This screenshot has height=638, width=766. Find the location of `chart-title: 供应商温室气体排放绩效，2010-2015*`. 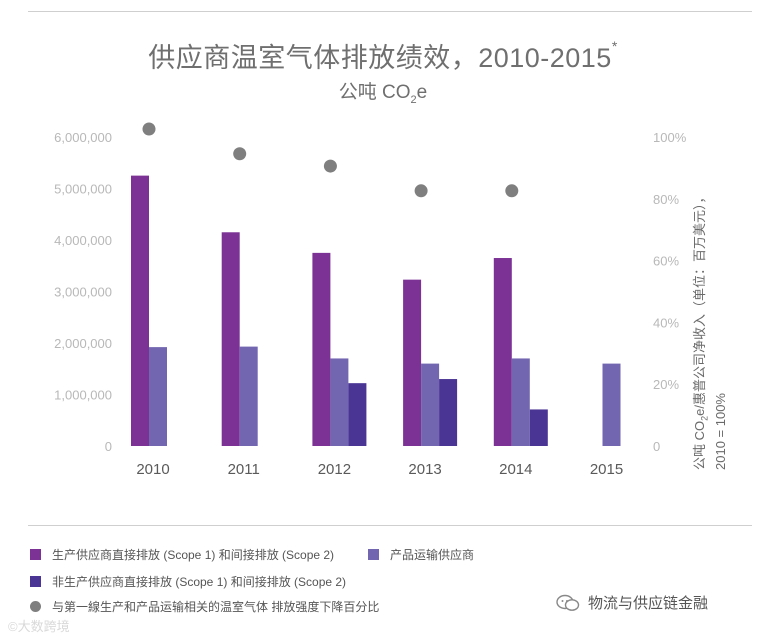

chart-title: 供应商温室气体排放绩效，2010-2015* is located at coordinates (383, 55).